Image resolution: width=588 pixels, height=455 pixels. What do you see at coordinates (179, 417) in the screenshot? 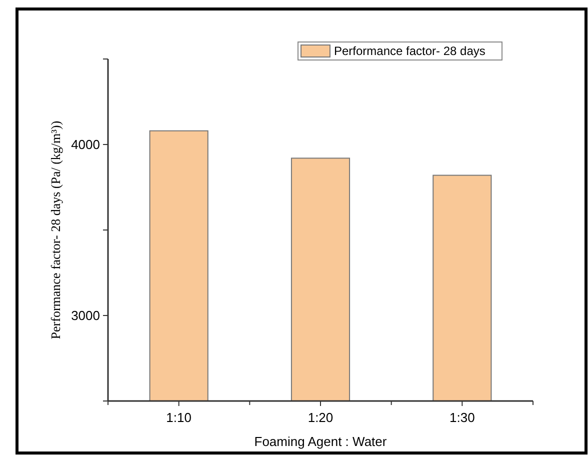
I see `x-tick-label: 1:10` at bounding box center [179, 417].